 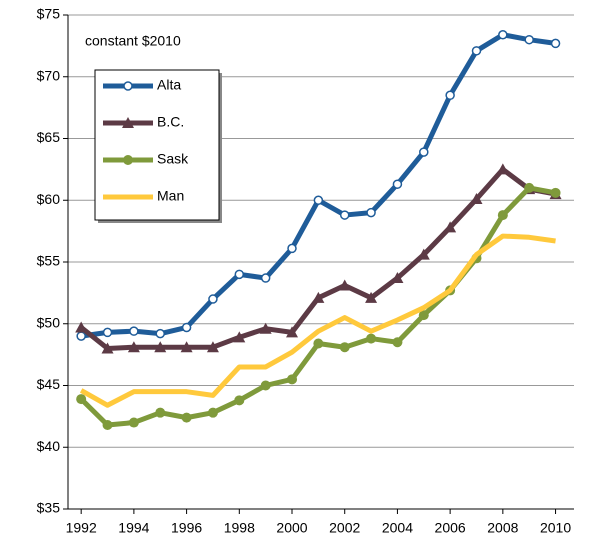 What do you see at coordinates (397, 528) in the screenshot?
I see `x-tick-label: 2004` at bounding box center [397, 528].